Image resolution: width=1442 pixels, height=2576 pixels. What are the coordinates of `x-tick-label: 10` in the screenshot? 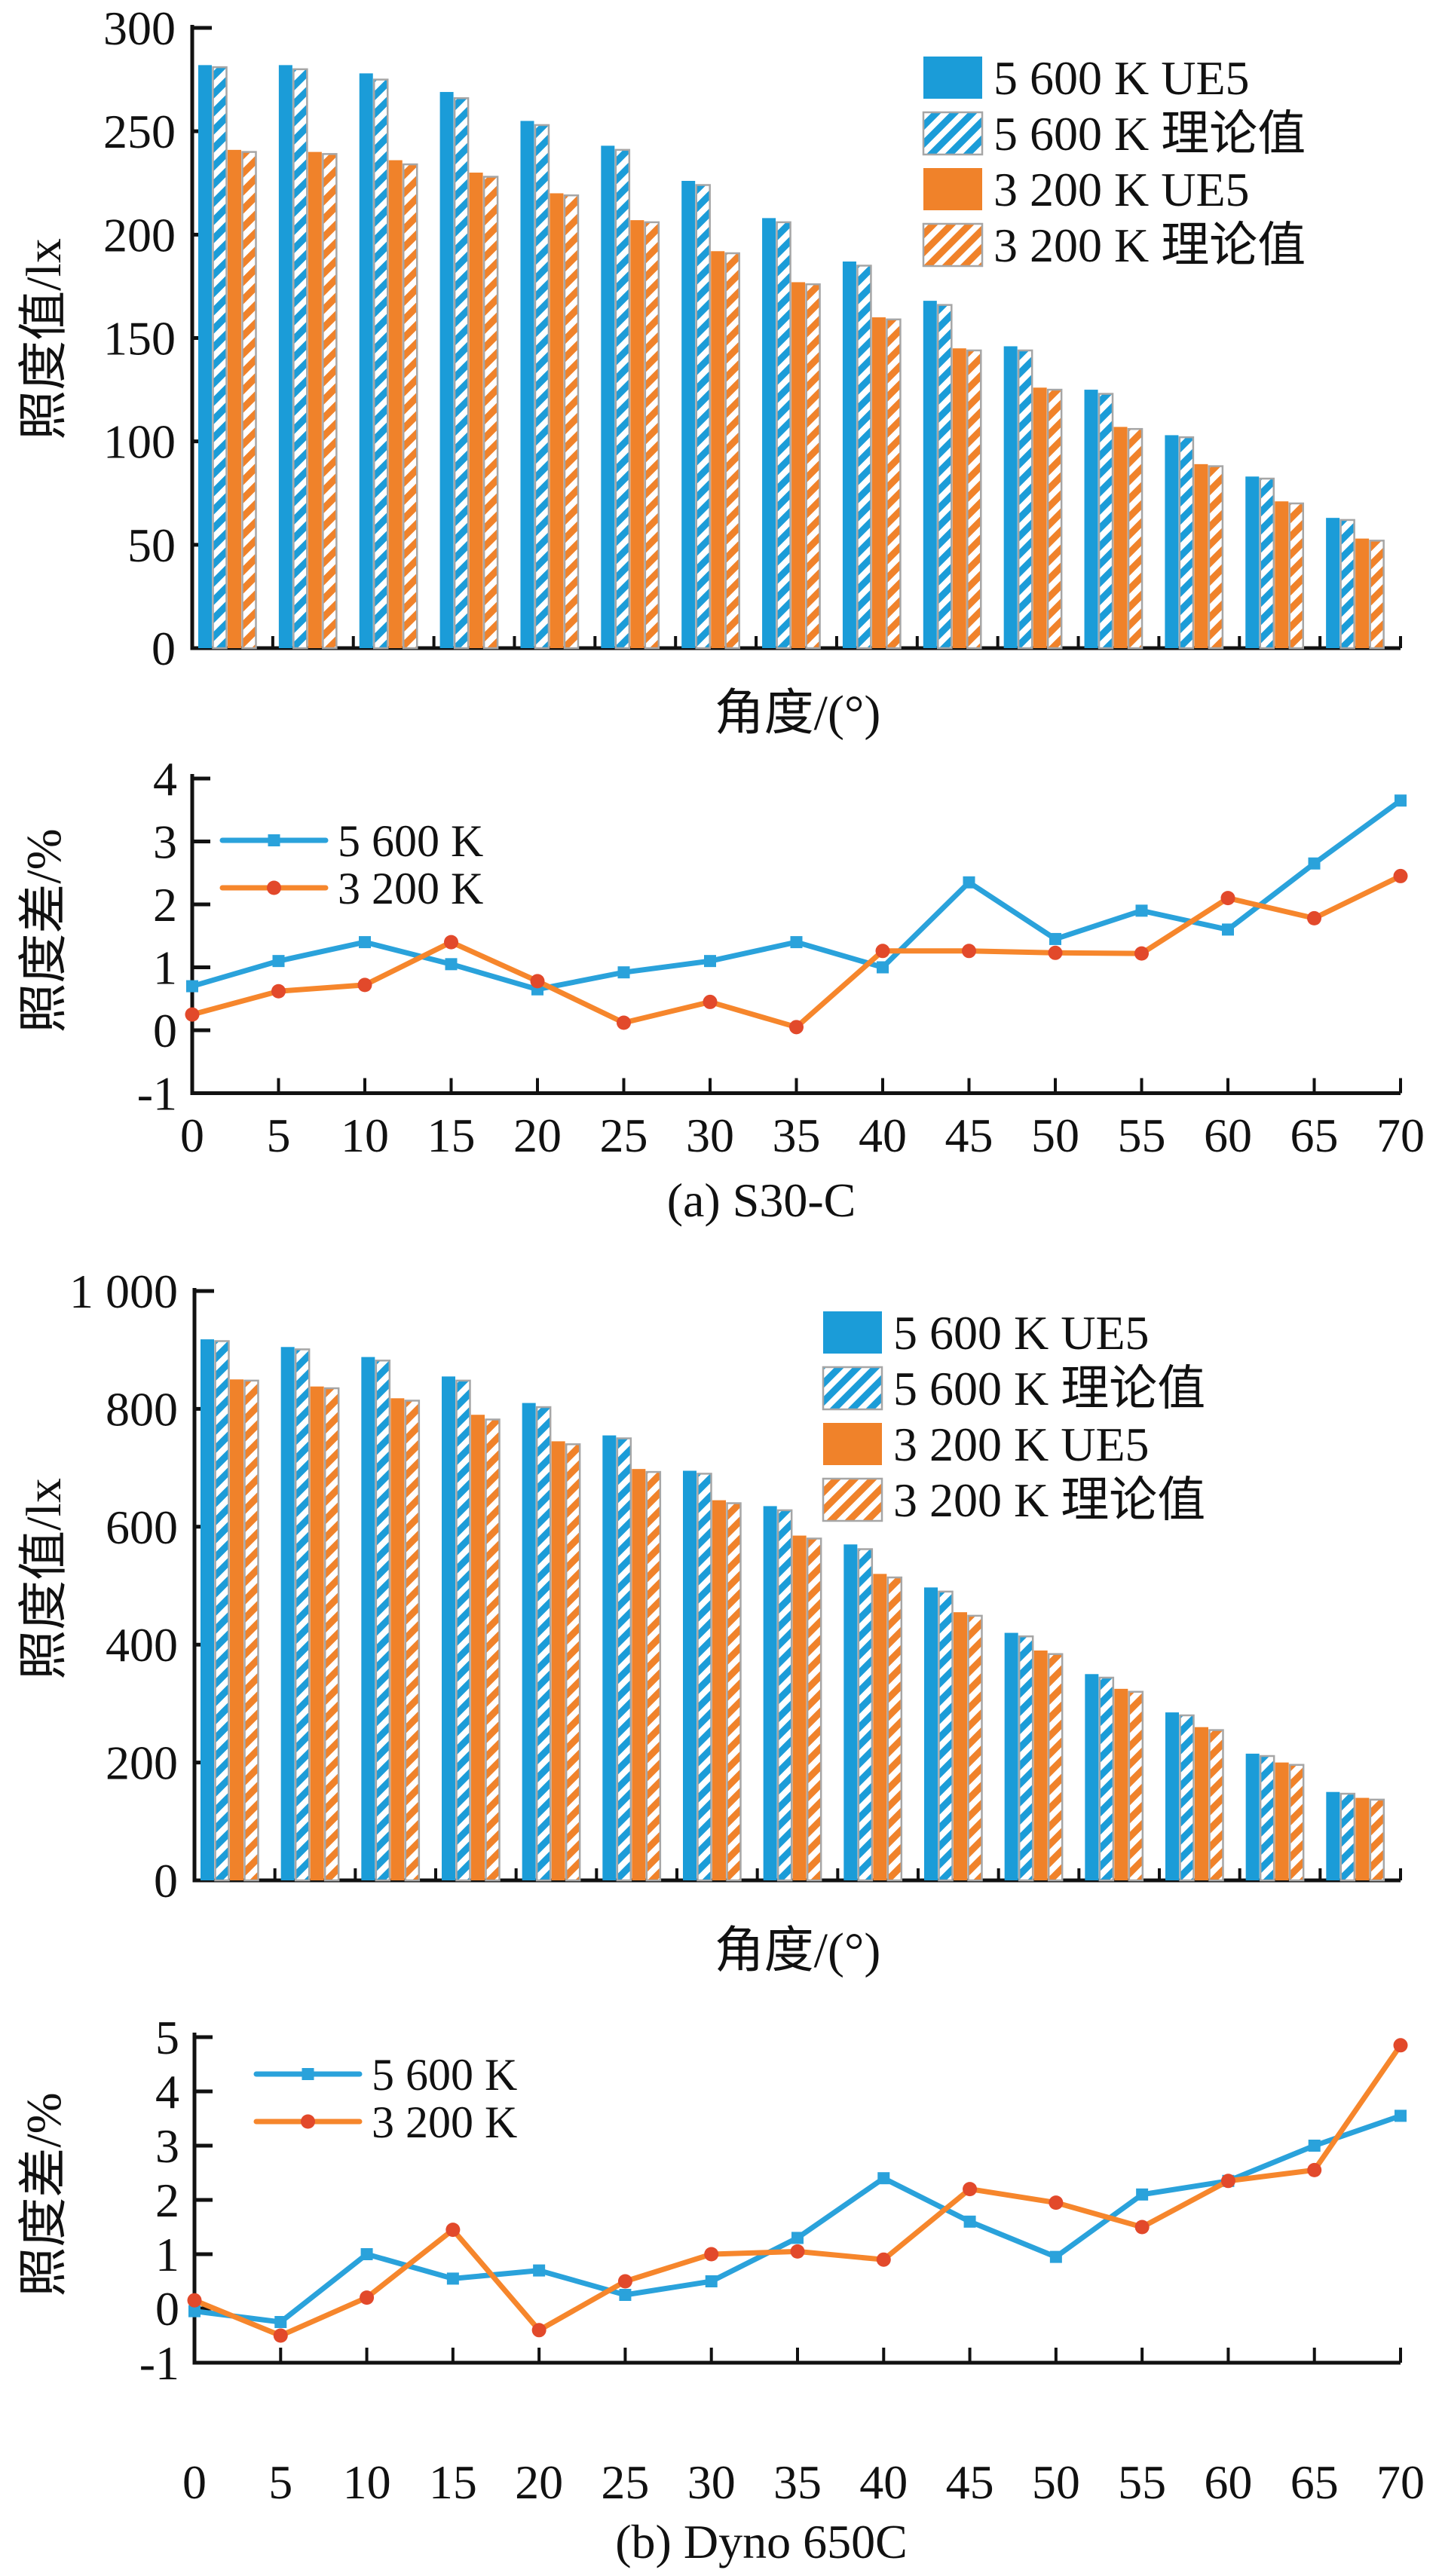 It's located at (367, 2482).